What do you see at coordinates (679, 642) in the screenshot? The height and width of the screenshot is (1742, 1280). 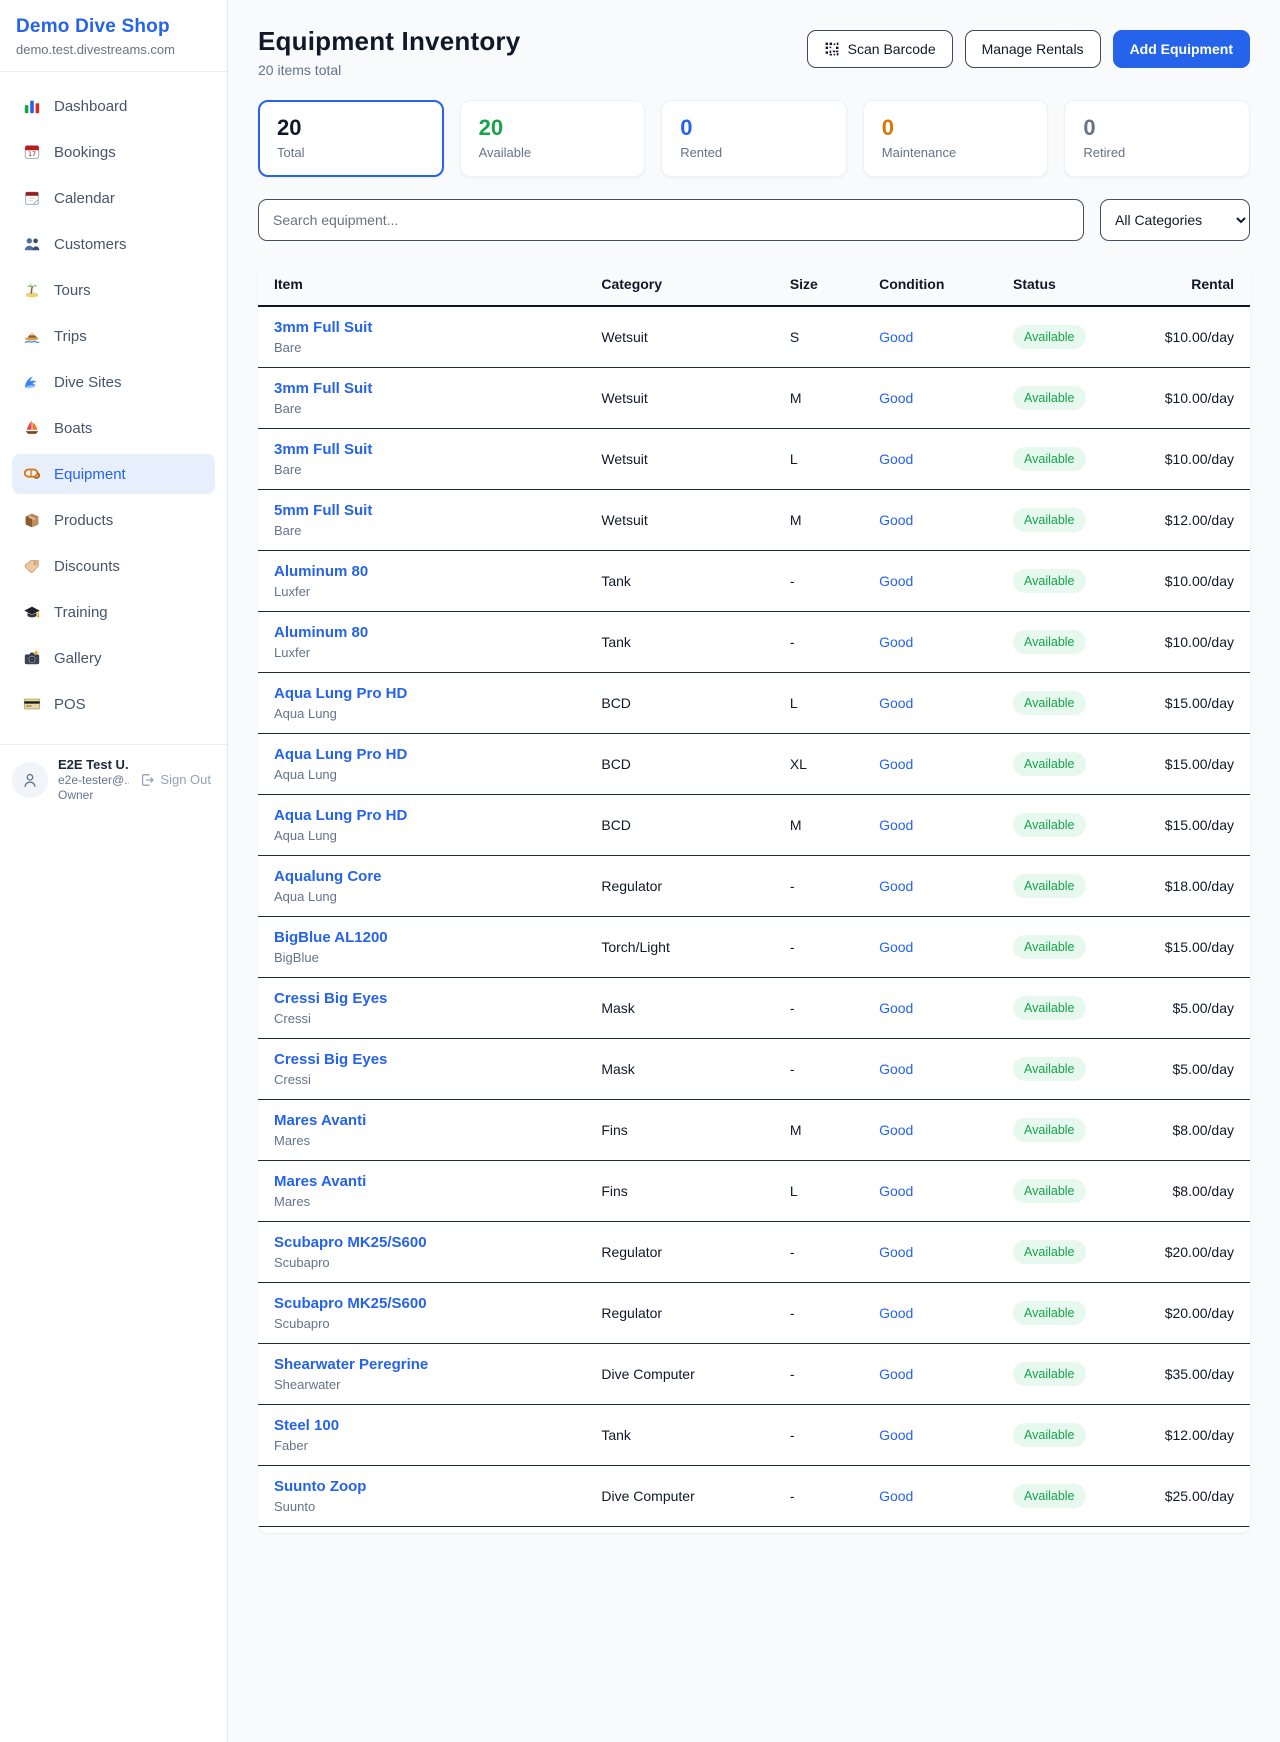 I see `item-category: Tank` at bounding box center [679, 642].